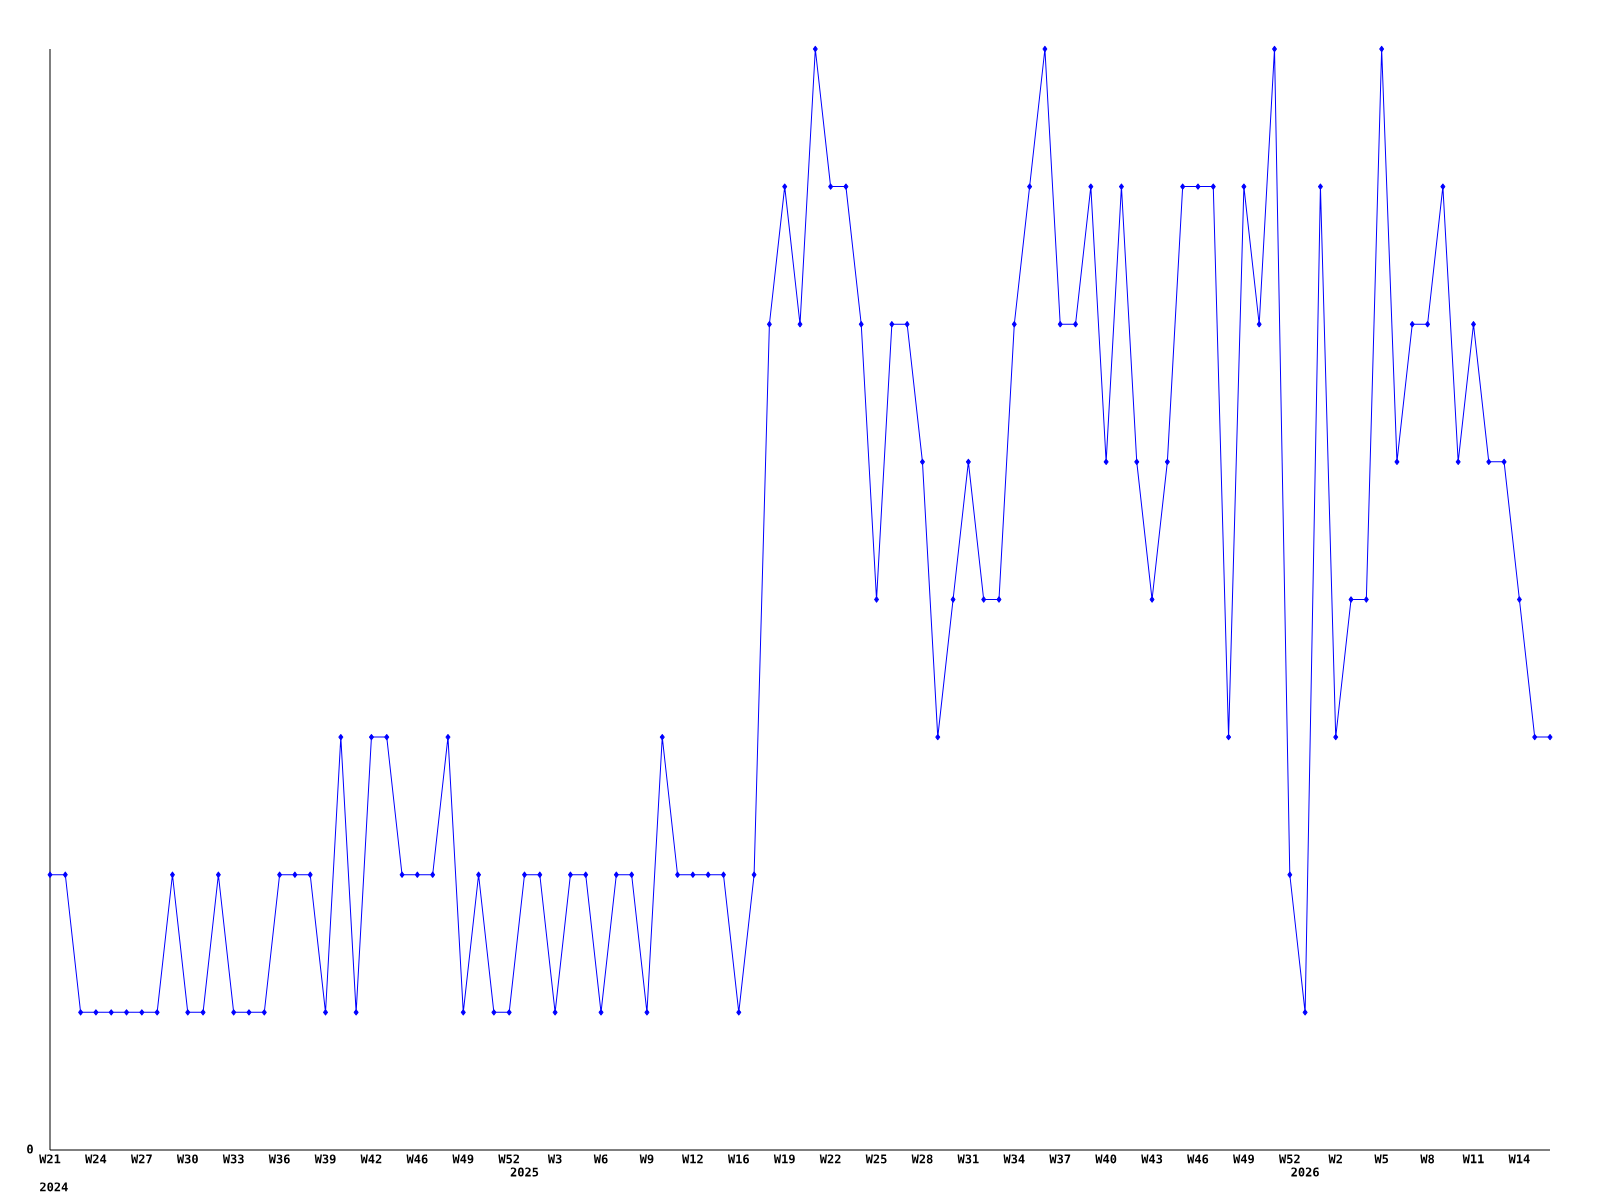 Image resolution: width=1600 pixels, height=1200 pixels. Describe the element at coordinates (1473, 1159) in the screenshot. I see `x-tick-label: W11` at that location.